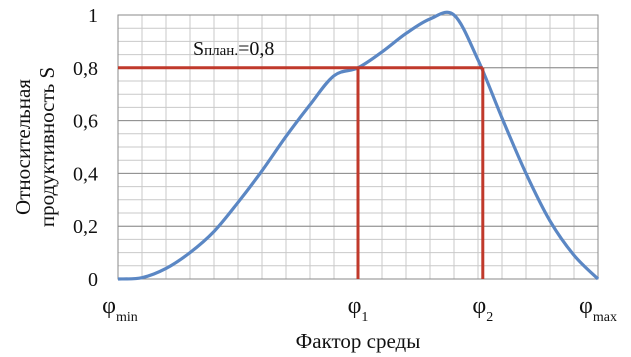 This screenshot has width=631, height=357. I want to click on x-tick-label-sub: min, so click(127, 317).